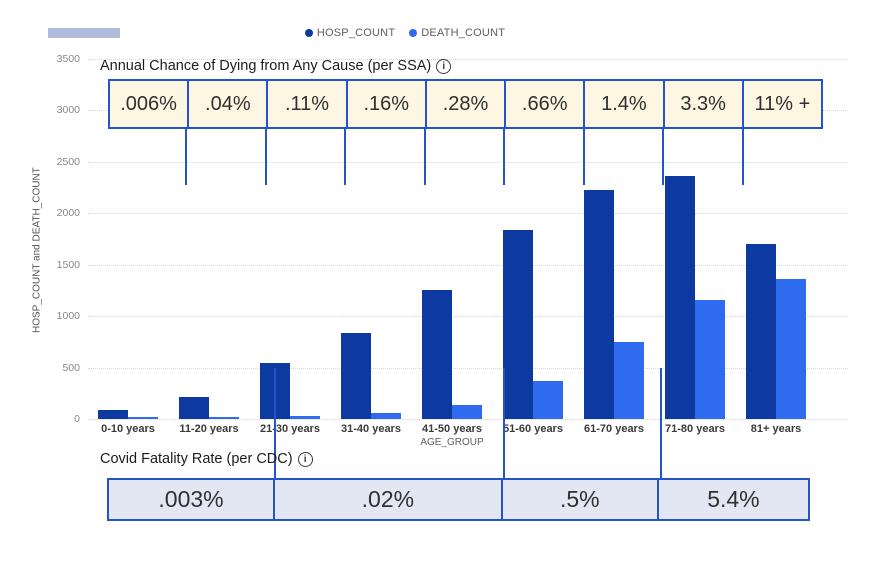 The height and width of the screenshot is (562, 890). What do you see at coordinates (196, 459) in the screenshot?
I see `cdc-title-text: Covid Fatality Rate (per CDC)` at bounding box center [196, 459].